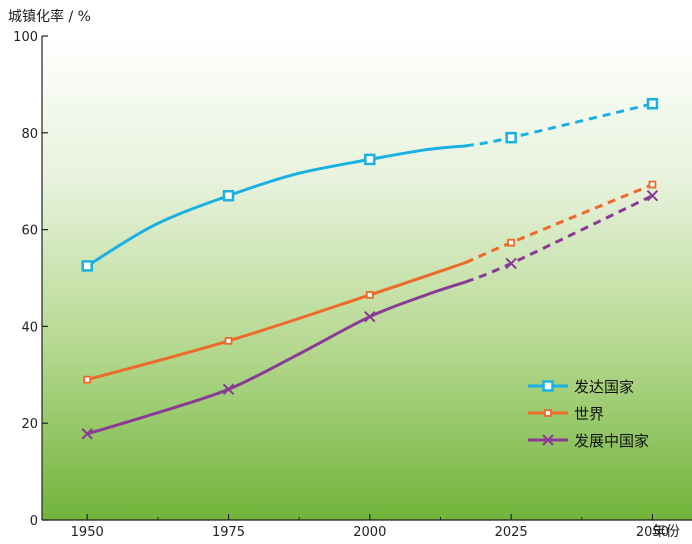 The width and height of the screenshot is (692, 544). What do you see at coordinates (49, 16) in the screenshot?
I see `y-axis-title: 城镇化率 / %` at bounding box center [49, 16].